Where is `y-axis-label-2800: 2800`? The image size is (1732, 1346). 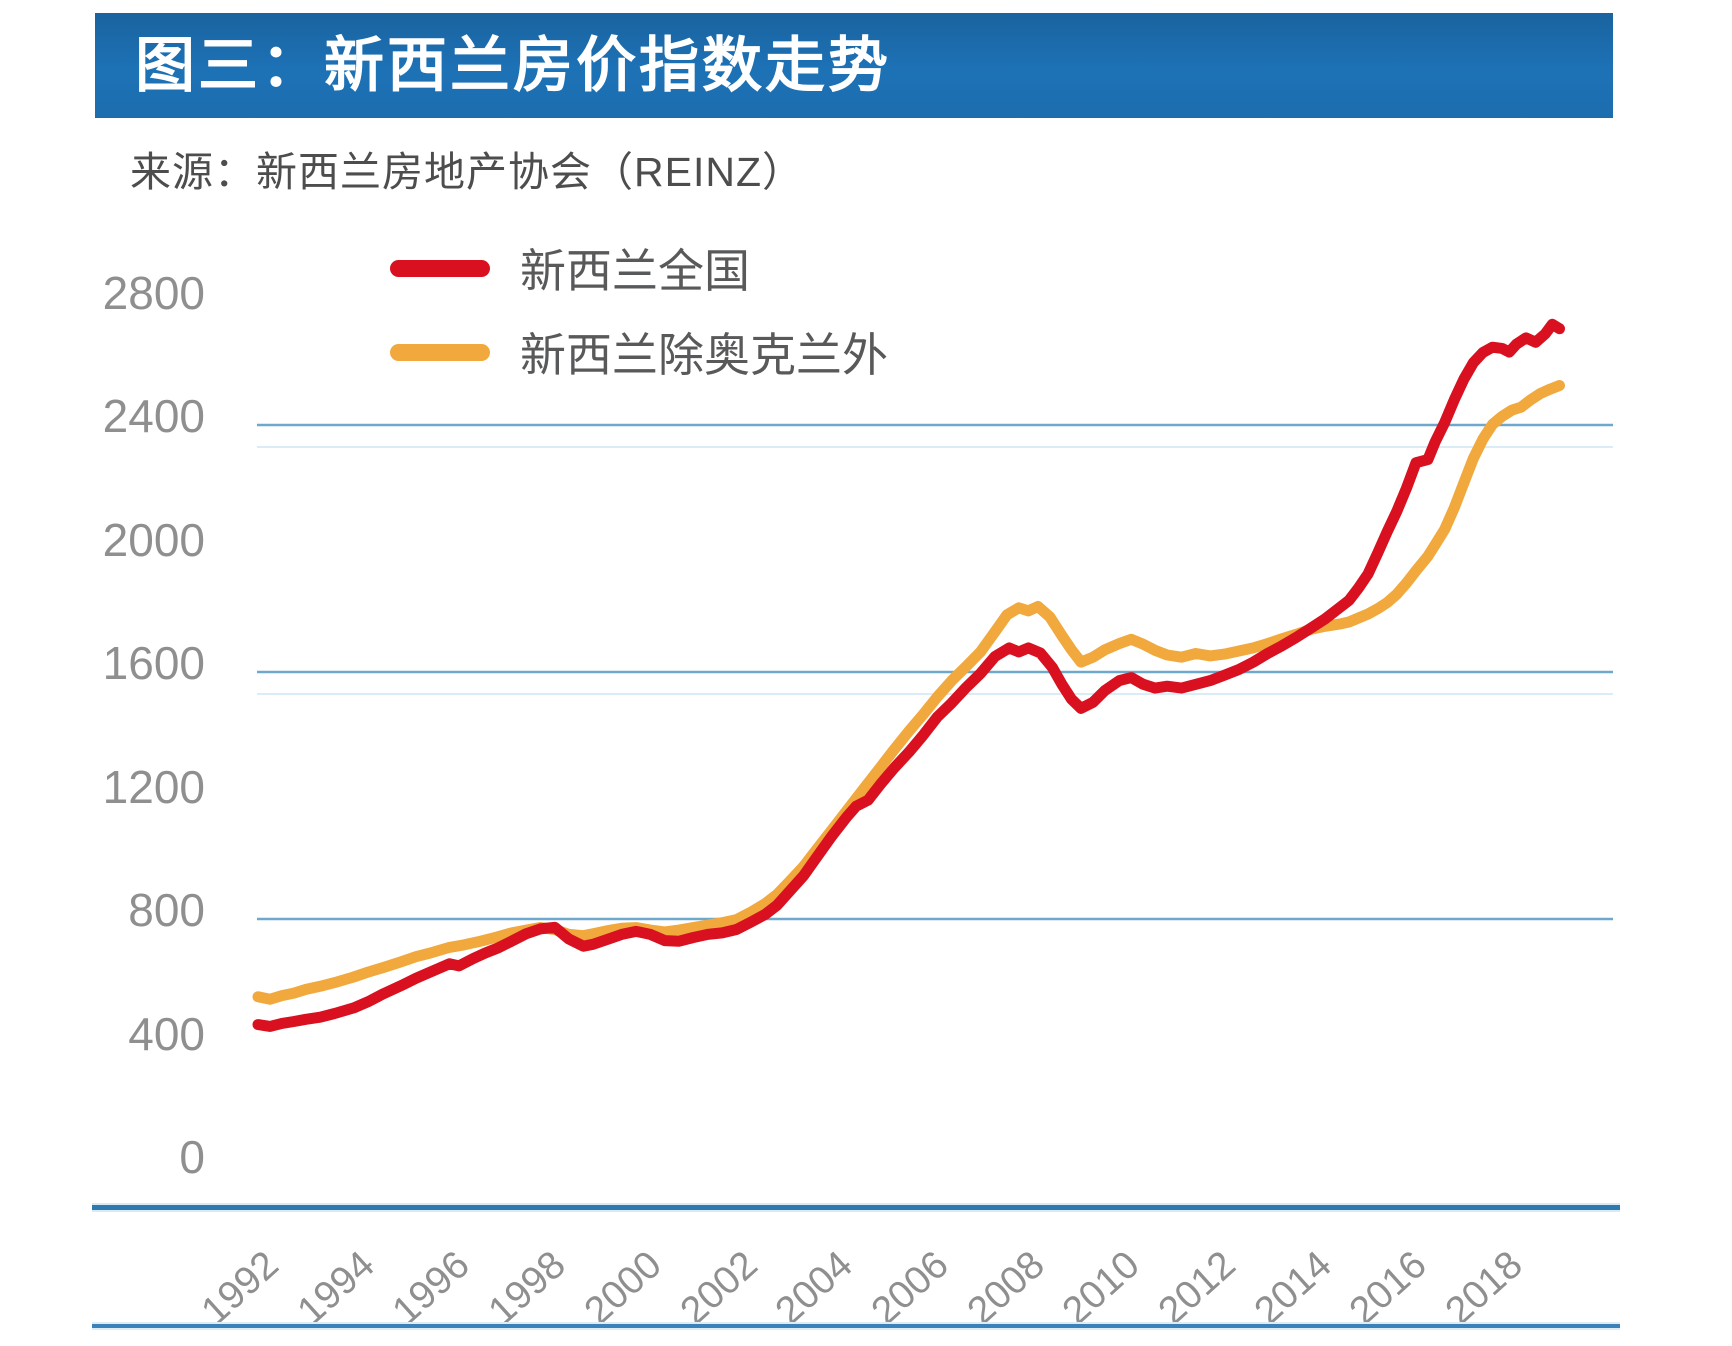 y-axis-label-2800: 2800 is located at coordinates (153, 292).